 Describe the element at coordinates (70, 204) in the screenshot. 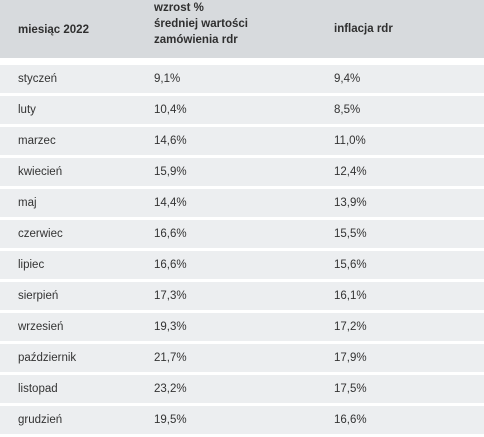

I see `cell-month: maj` at that location.